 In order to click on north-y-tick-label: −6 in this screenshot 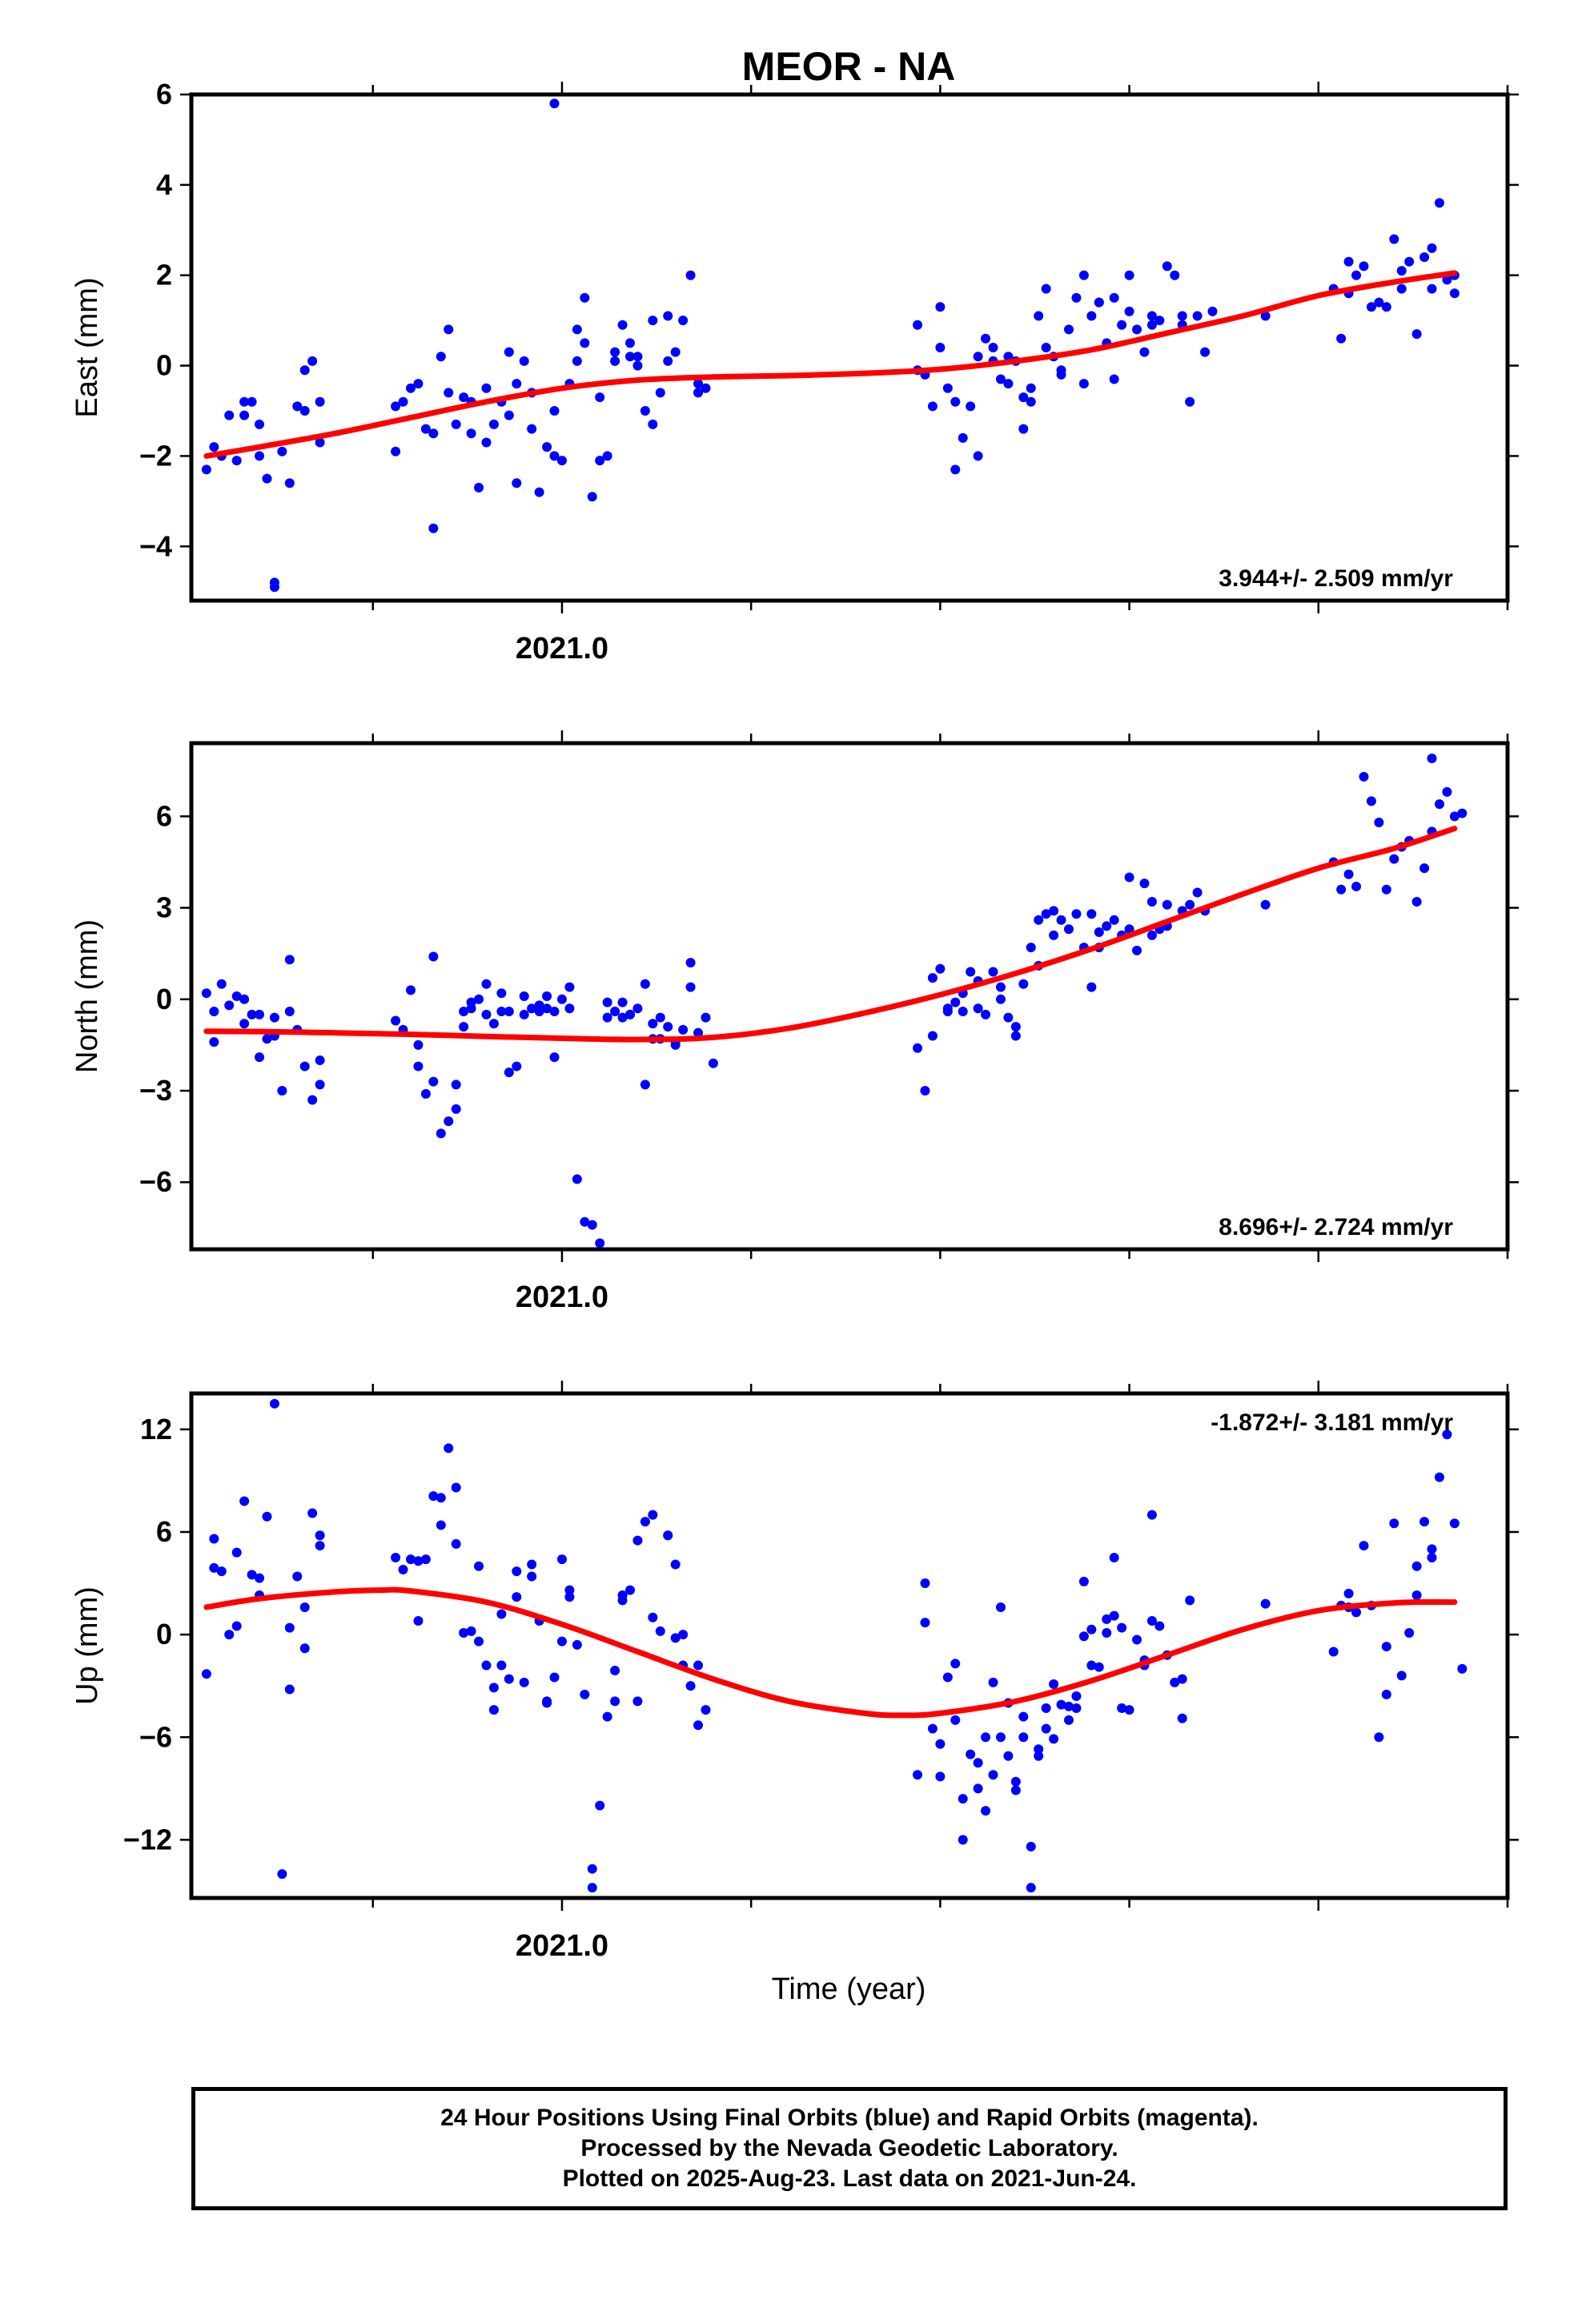, I will do `click(155, 1181)`.